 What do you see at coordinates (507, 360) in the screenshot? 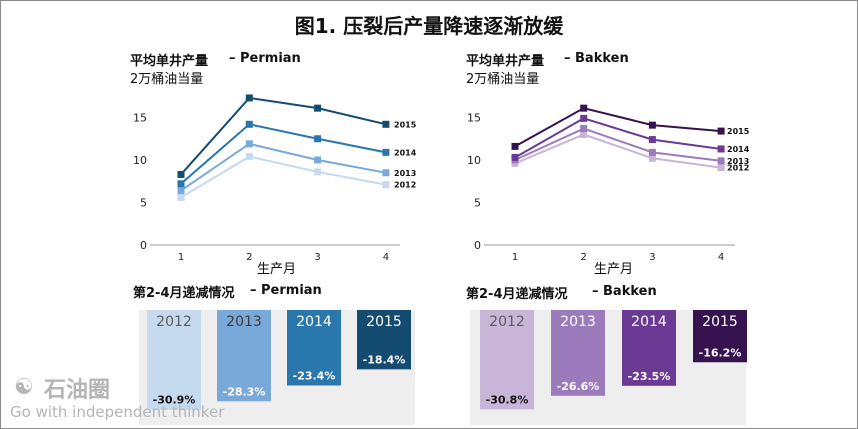
I see `bakken-bar-2012` at bounding box center [507, 360].